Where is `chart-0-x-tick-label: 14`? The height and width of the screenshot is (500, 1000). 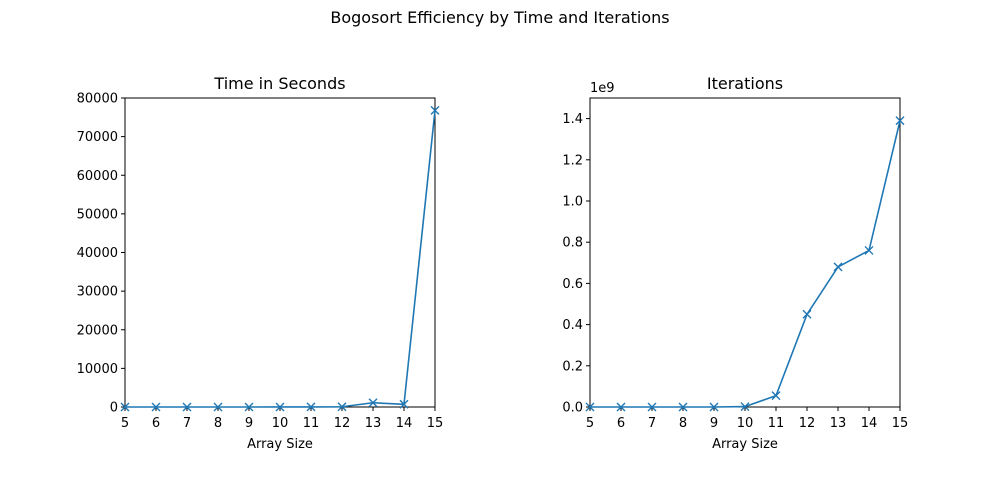 chart-0-x-tick-label: 14 is located at coordinates (404, 423).